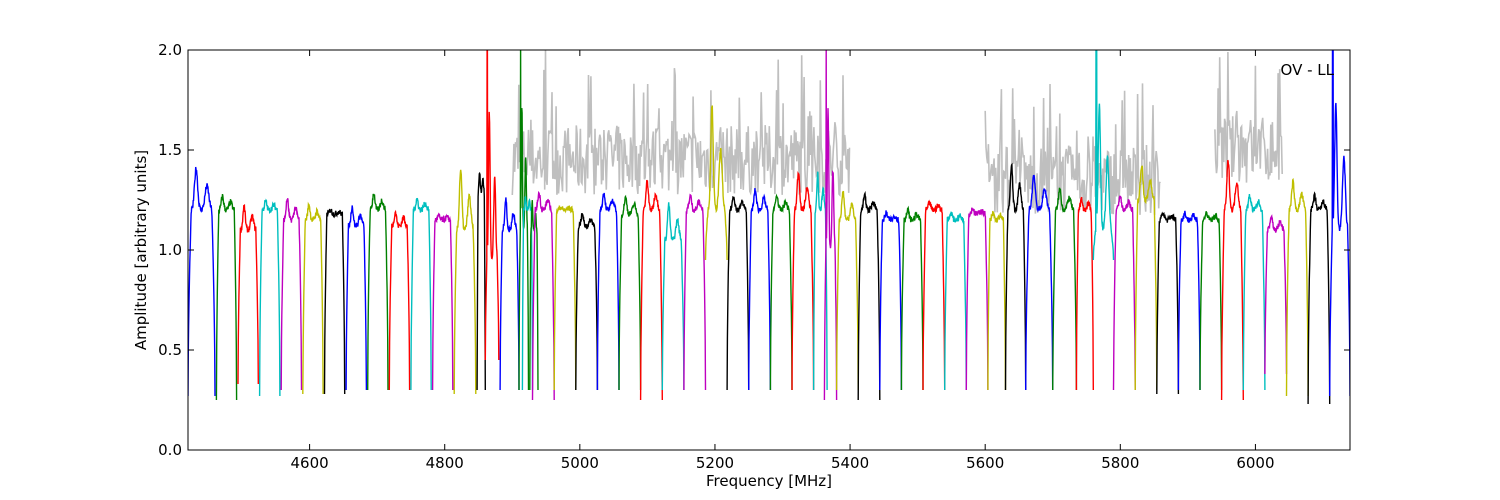 The width and height of the screenshot is (1500, 500). I want to click on x-tick-label: 5000, so click(580, 463).